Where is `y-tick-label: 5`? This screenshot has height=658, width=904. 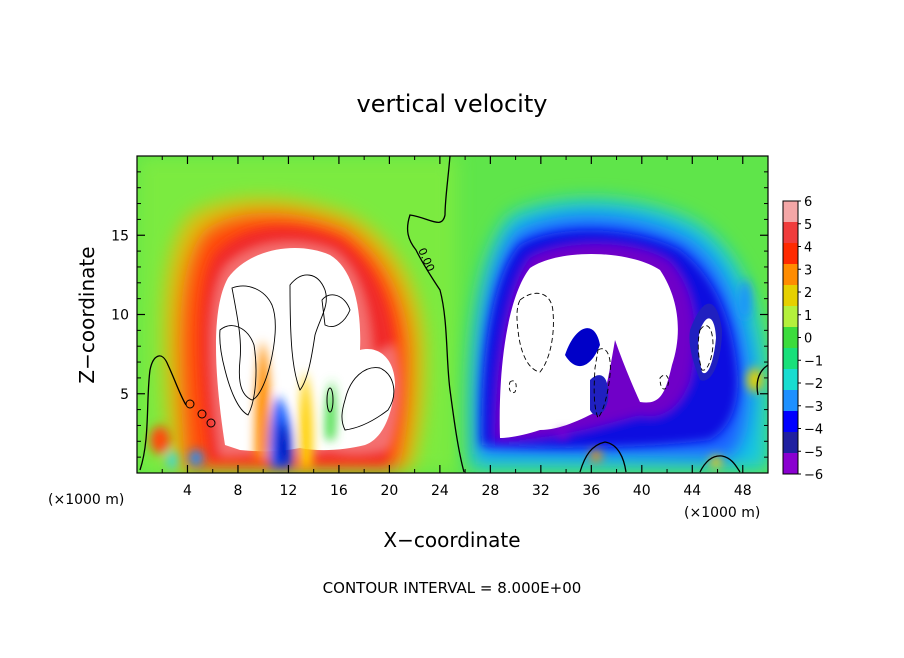
y-tick-label: 5 is located at coordinates (124, 395).